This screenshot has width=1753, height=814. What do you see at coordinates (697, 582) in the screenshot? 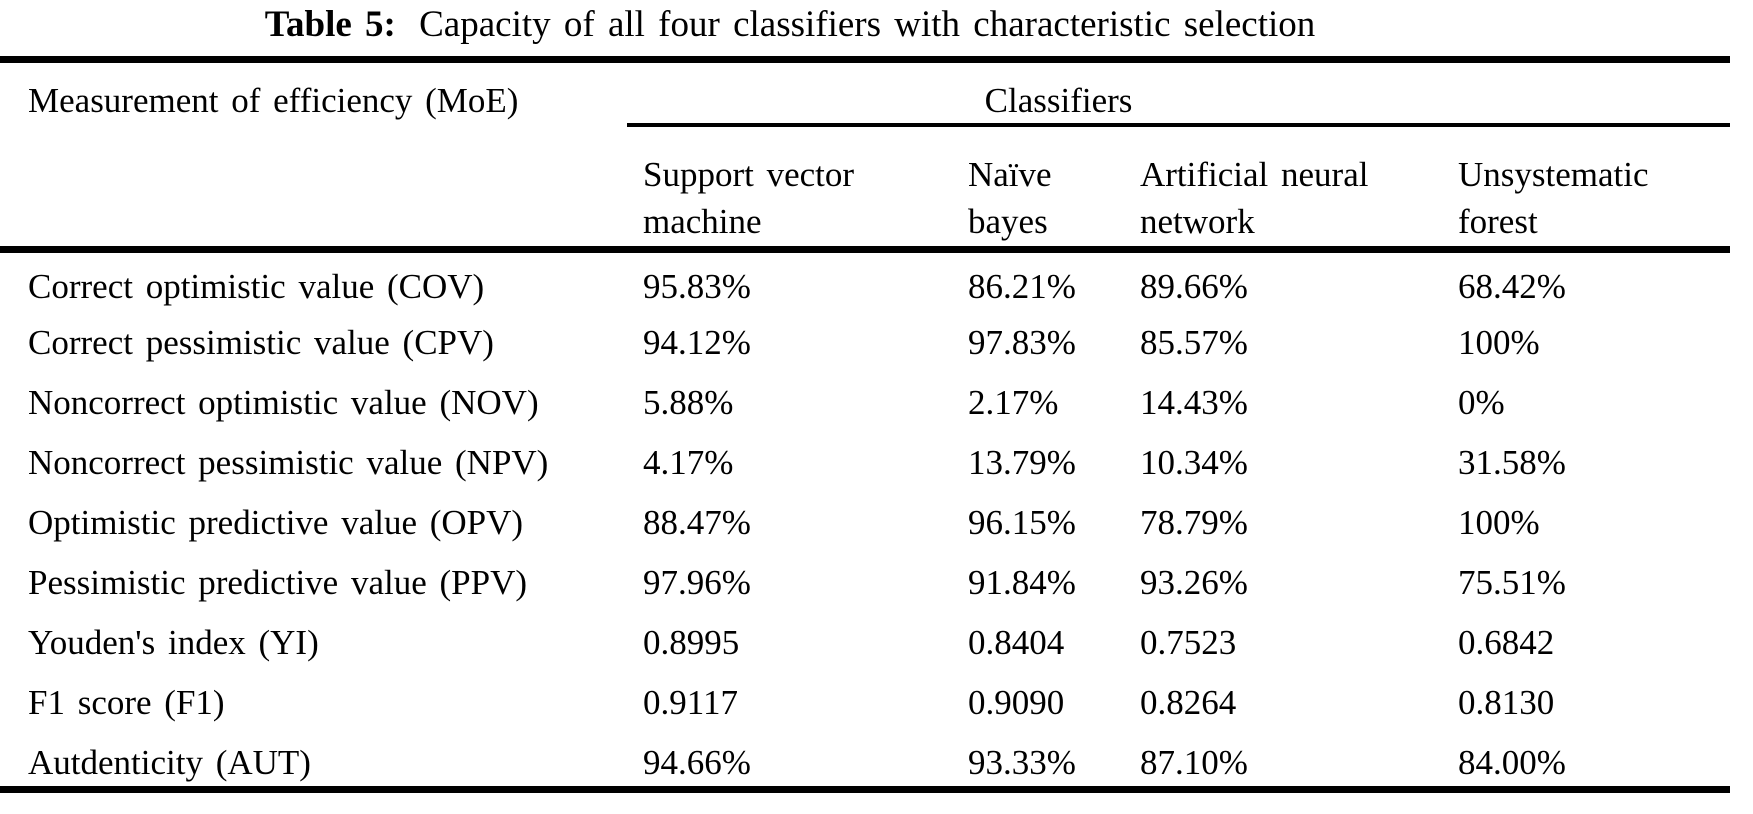
I see `cell-value: 97.96%` at bounding box center [697, 582].